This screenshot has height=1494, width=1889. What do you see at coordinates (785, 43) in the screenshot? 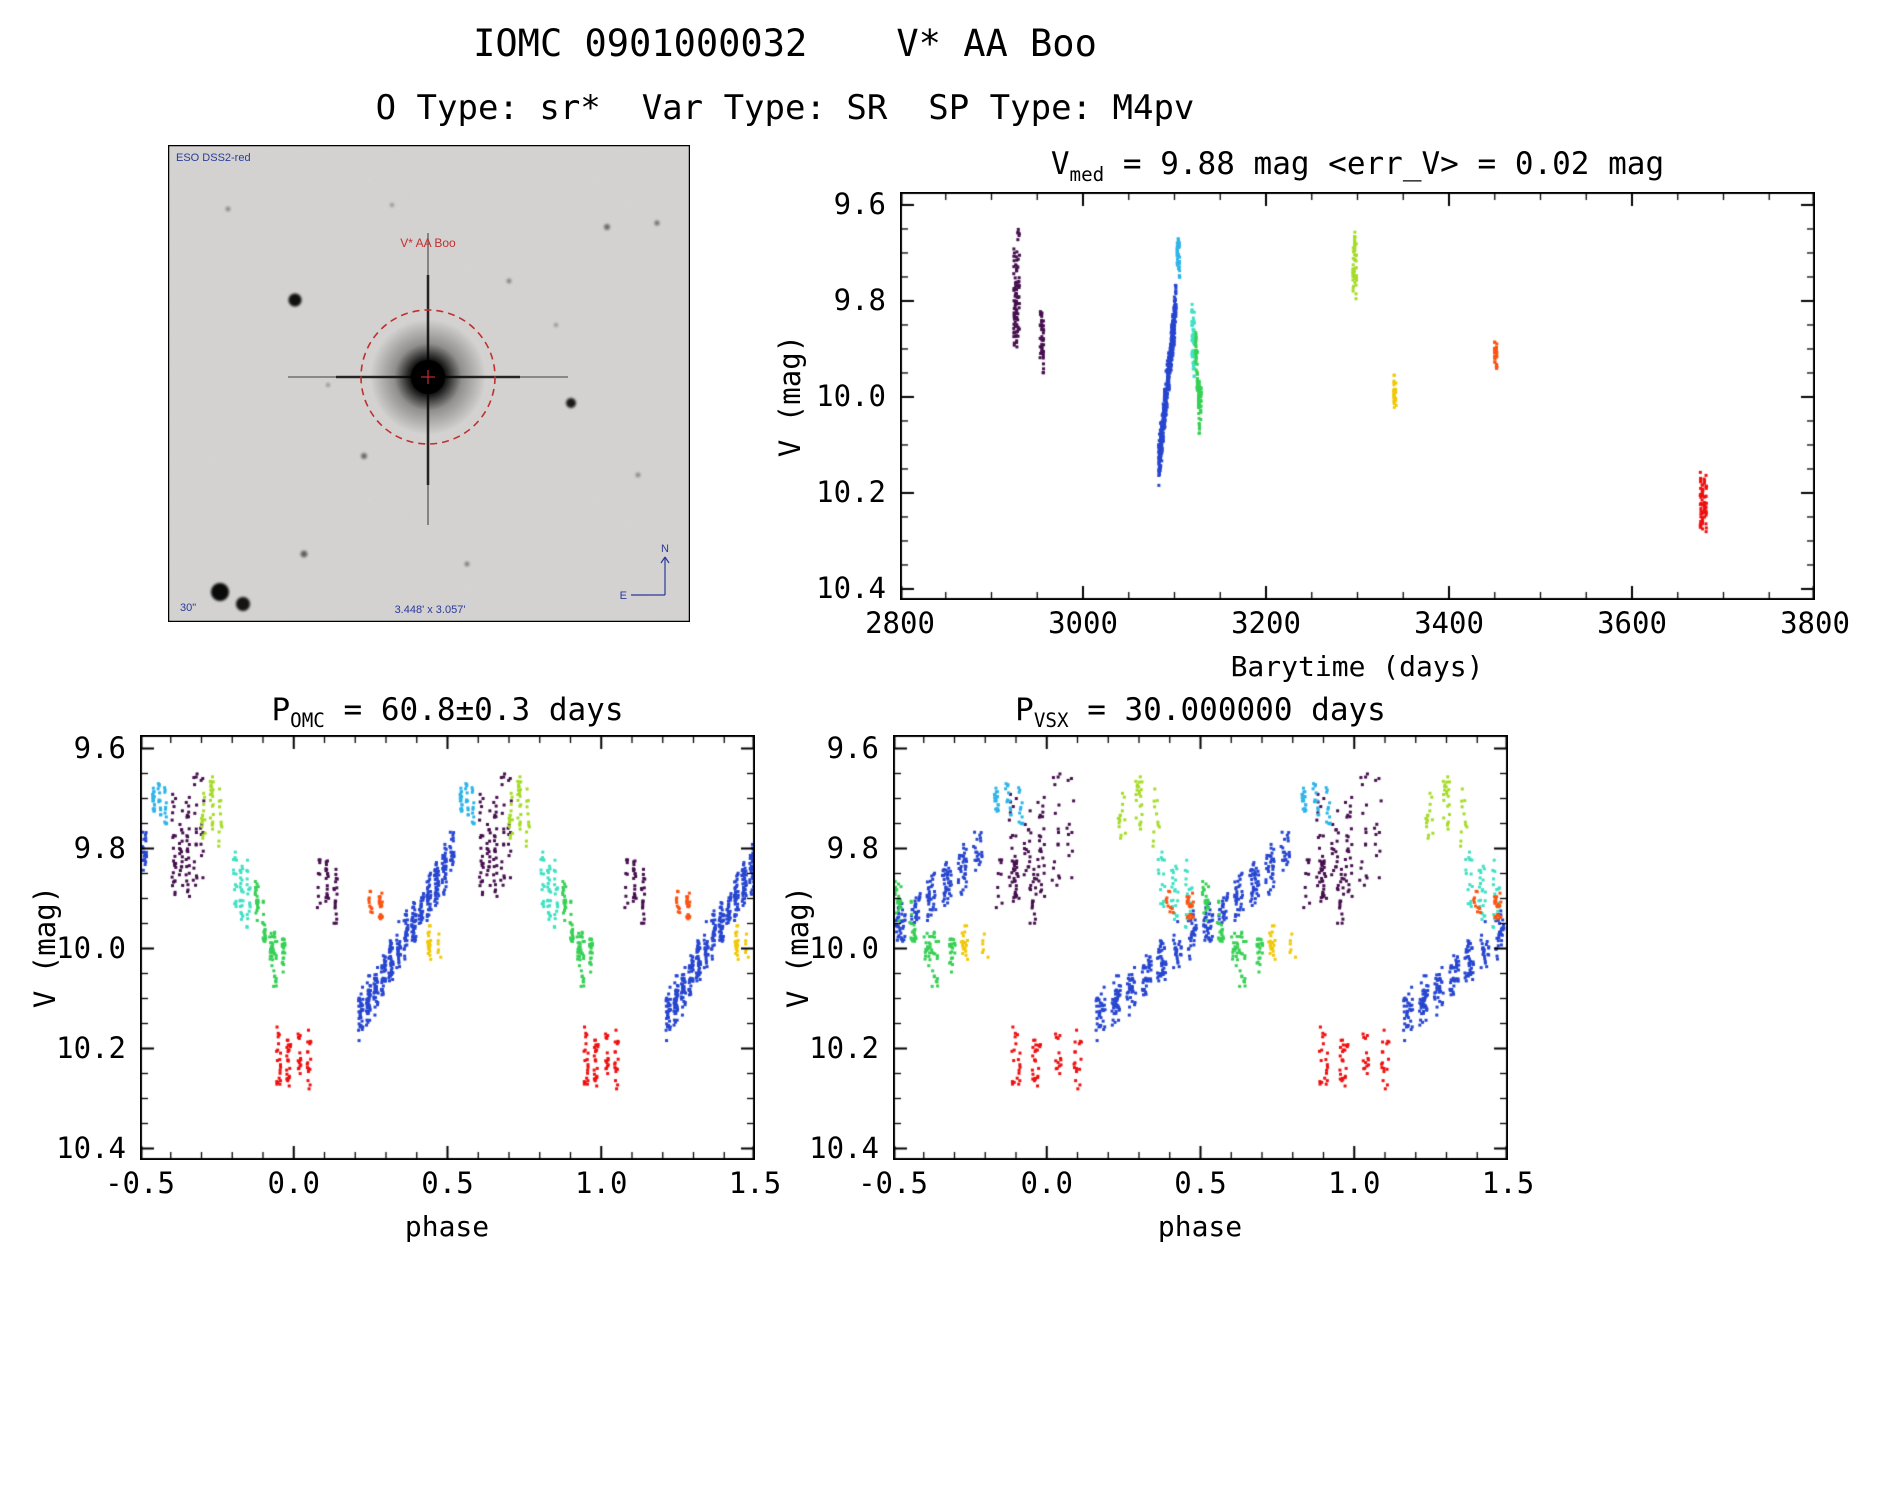
I see `page-title: IOMC 0901000032 V* AA Boo` at bounding box center [785, 43].